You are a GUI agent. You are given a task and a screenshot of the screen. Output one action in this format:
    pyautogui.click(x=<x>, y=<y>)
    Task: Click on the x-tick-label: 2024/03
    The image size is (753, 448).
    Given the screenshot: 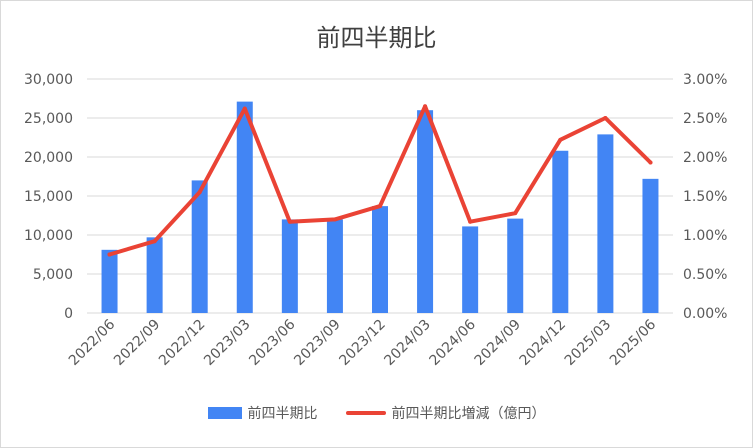 What is the action you would take?
    pyautogui.click(x=407, y=343)
    